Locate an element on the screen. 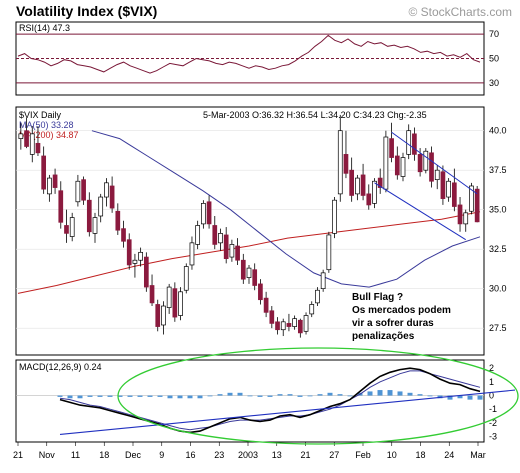  x-tick-label: 24 is located at coordinates (449, 455).